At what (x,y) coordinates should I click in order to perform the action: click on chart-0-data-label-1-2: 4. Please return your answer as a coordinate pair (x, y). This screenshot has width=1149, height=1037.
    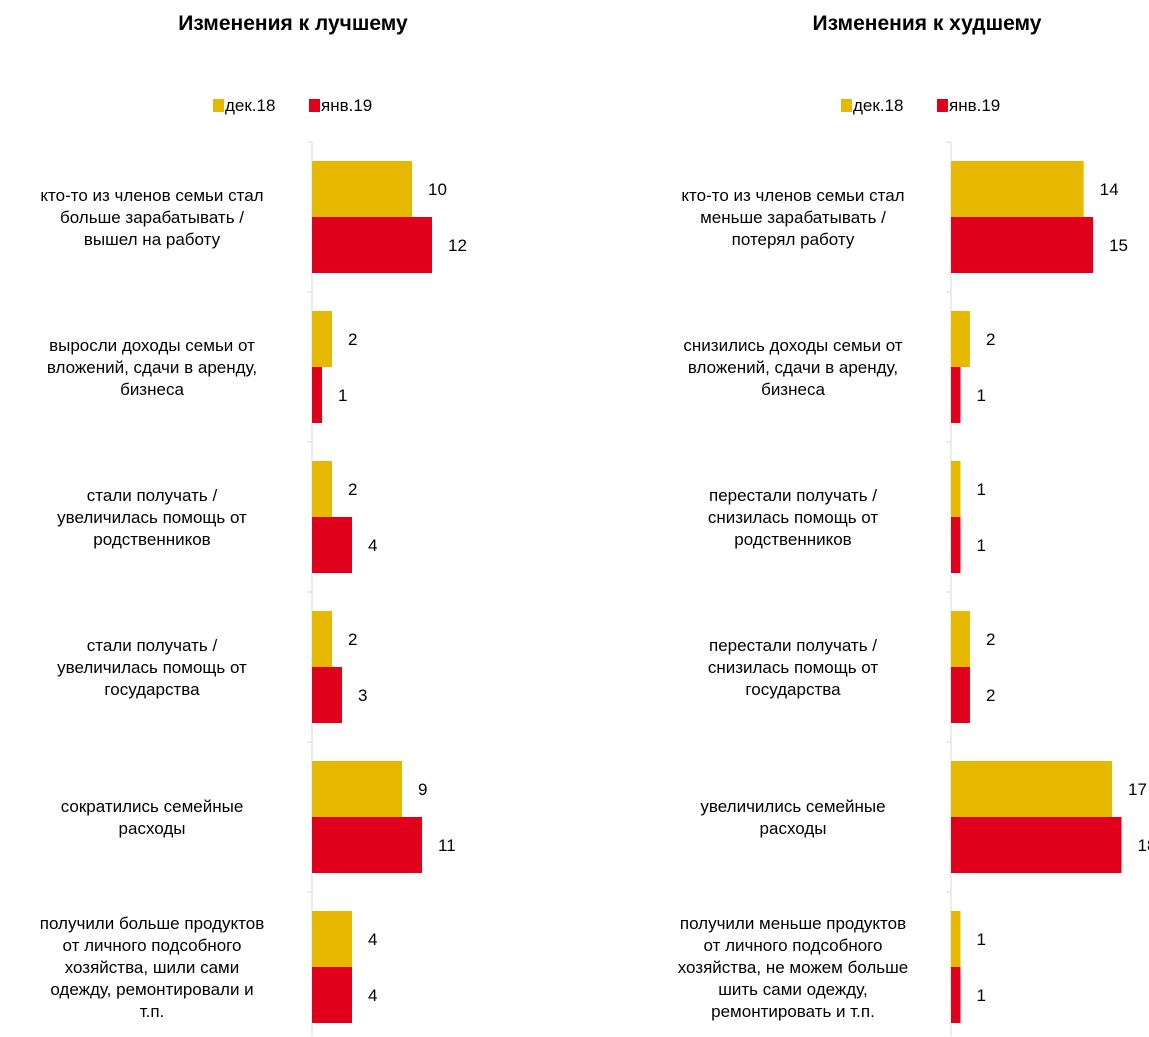
    Looking at the image, I should click on (372, 545).